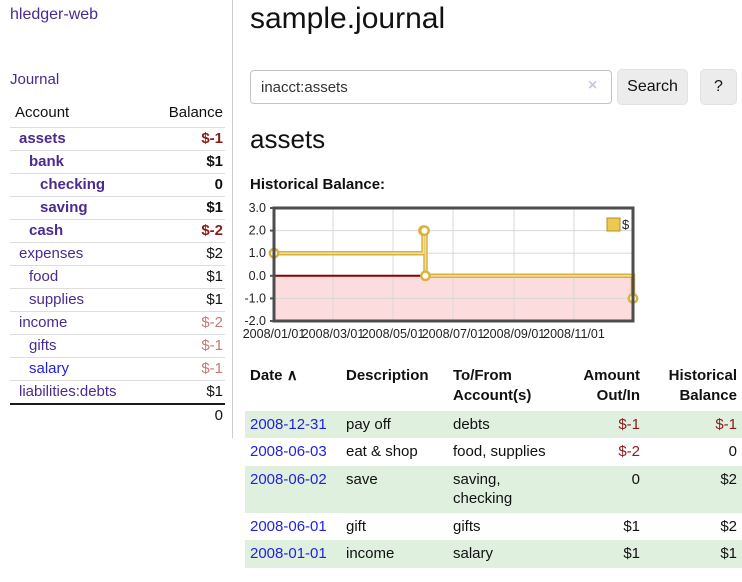  Describe the element at coordinates (117, 323) in the screenshot. I see `account-row-income: income $-2` at that location.